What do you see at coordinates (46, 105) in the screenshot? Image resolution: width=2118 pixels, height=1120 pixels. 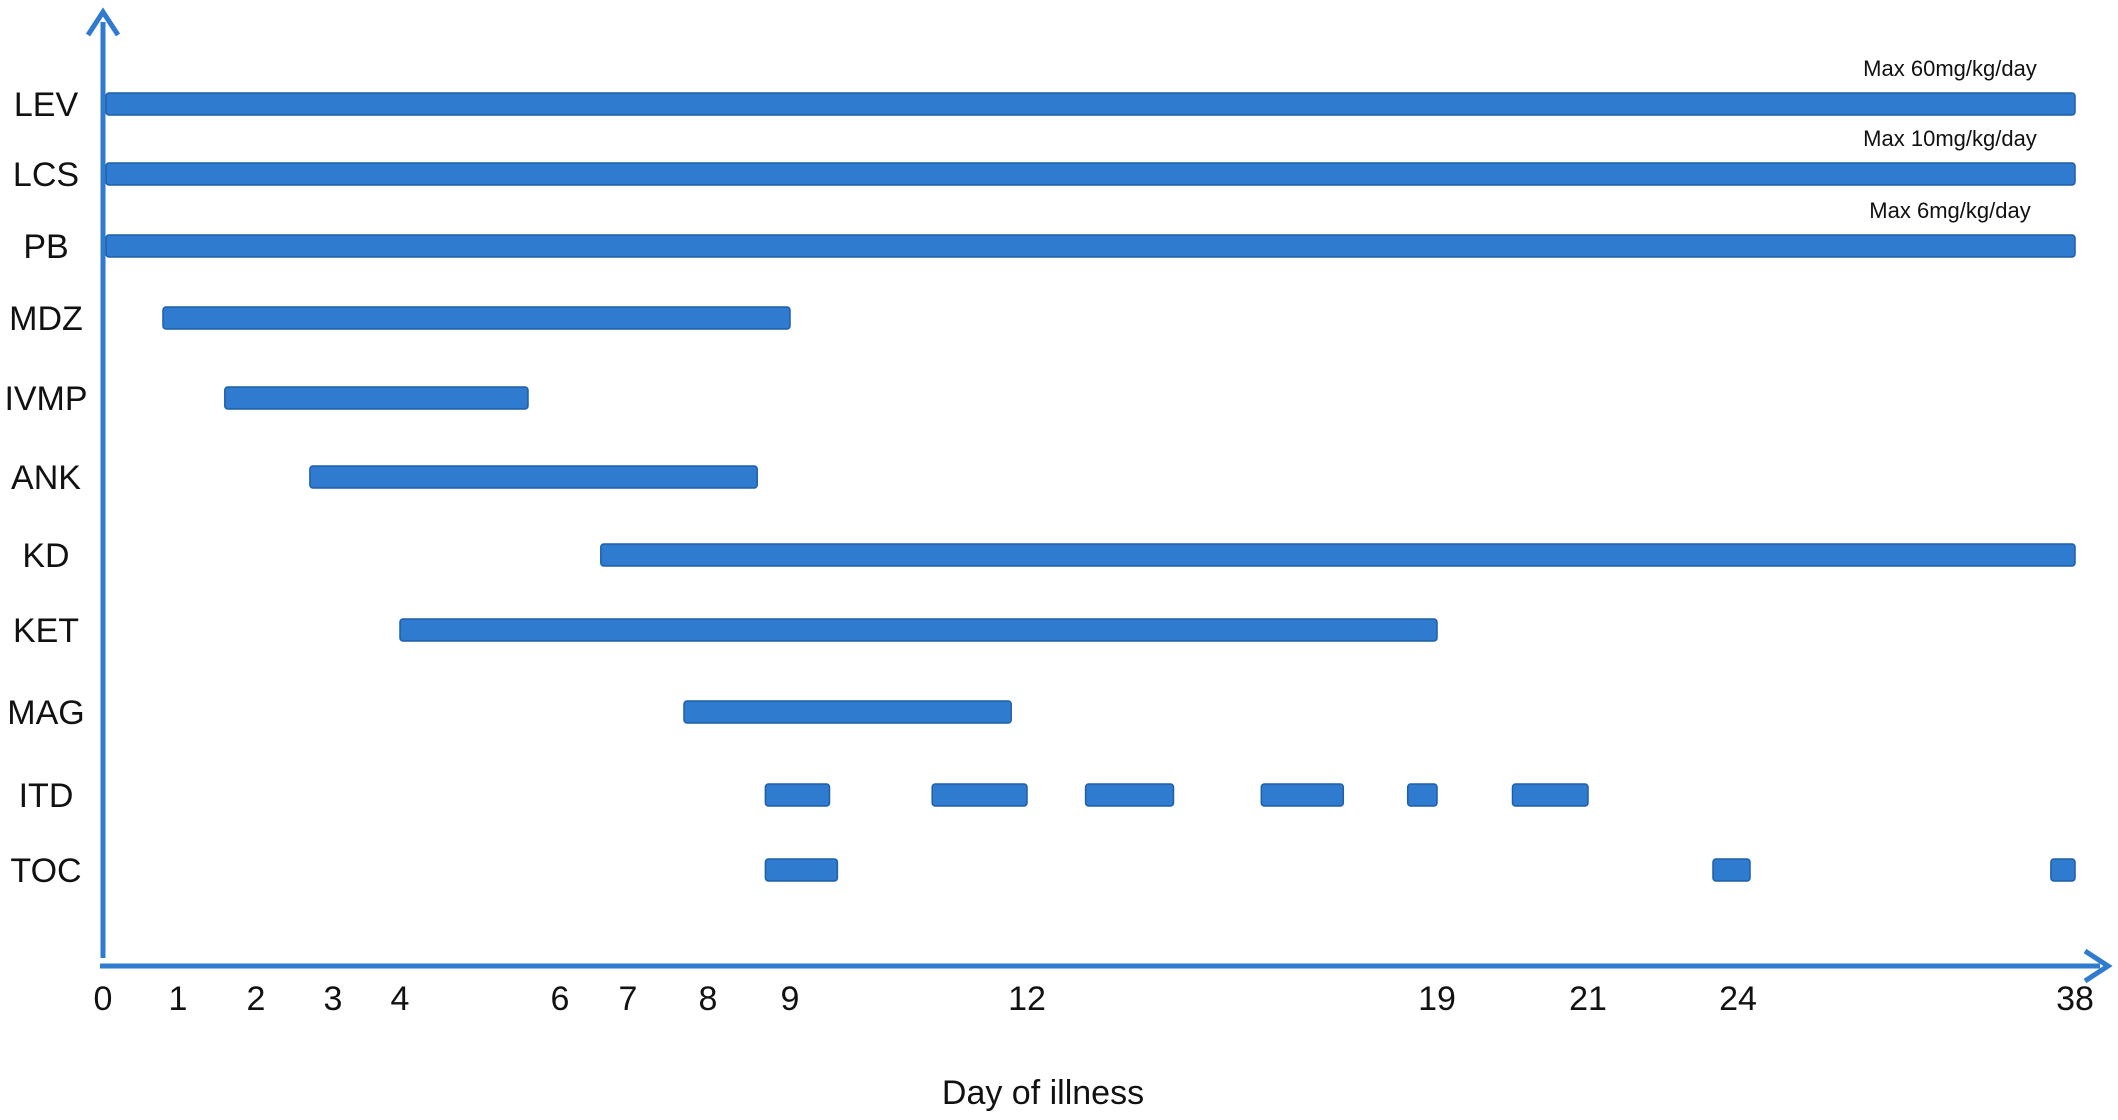 I see `row-label-lev: LEV` at bounding box center [46, 105].